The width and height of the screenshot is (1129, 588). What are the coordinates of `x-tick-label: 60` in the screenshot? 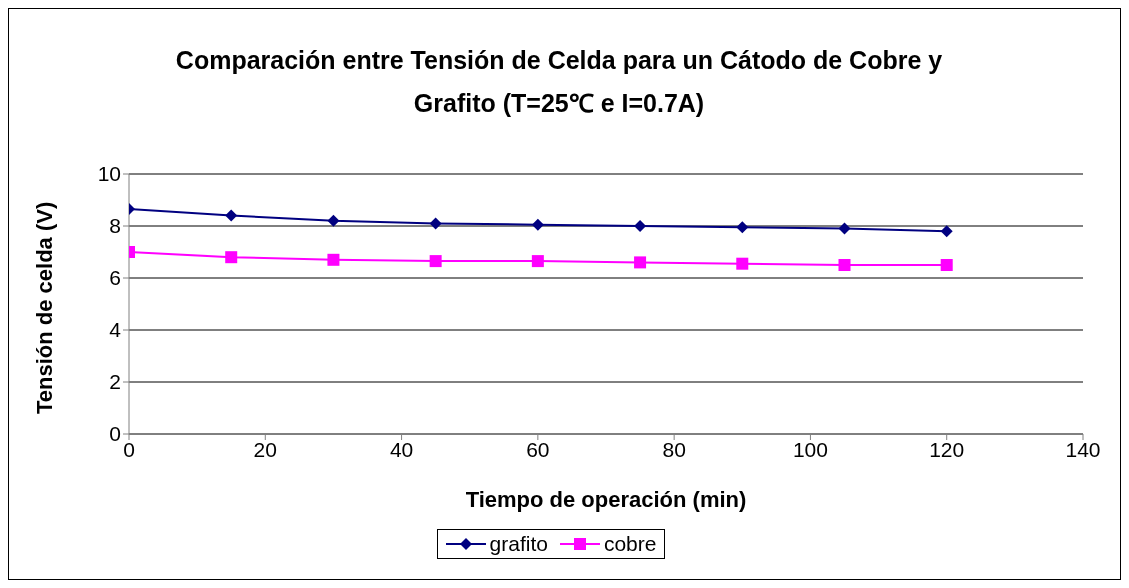 It's located at (538, 449).